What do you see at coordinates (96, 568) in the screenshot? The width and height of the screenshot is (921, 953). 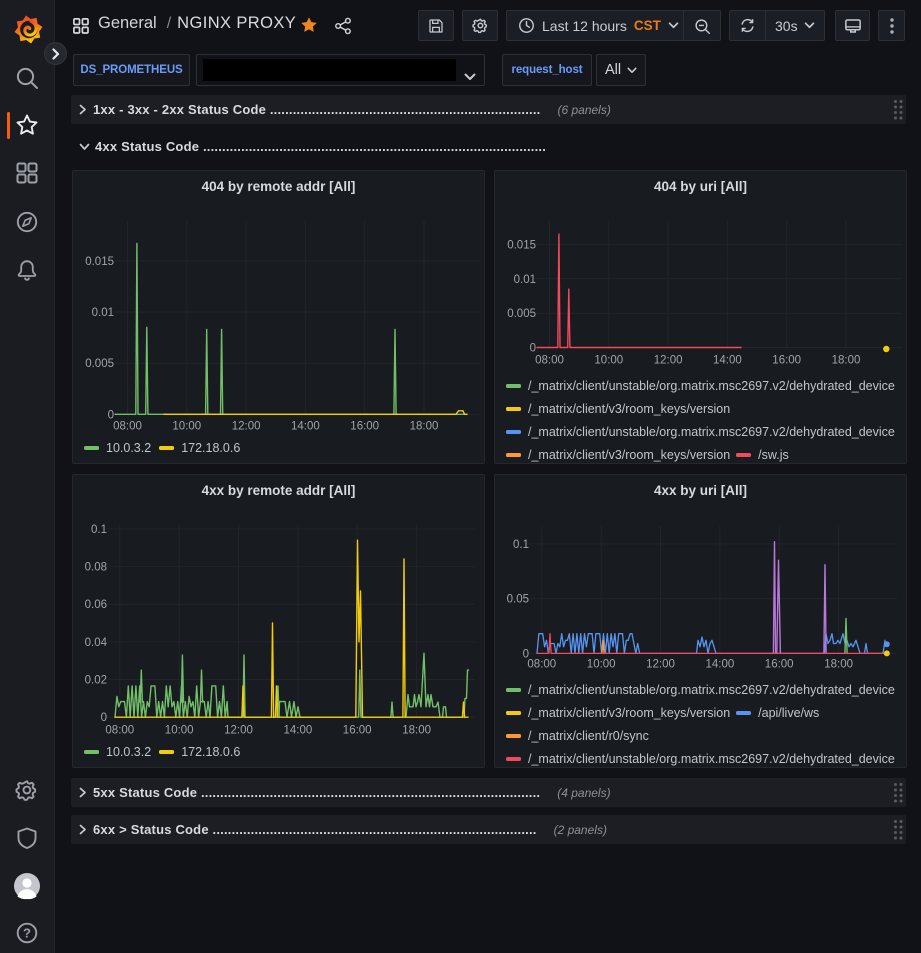 I see `svg-text: 0.08` at bounding box center [96, 568].